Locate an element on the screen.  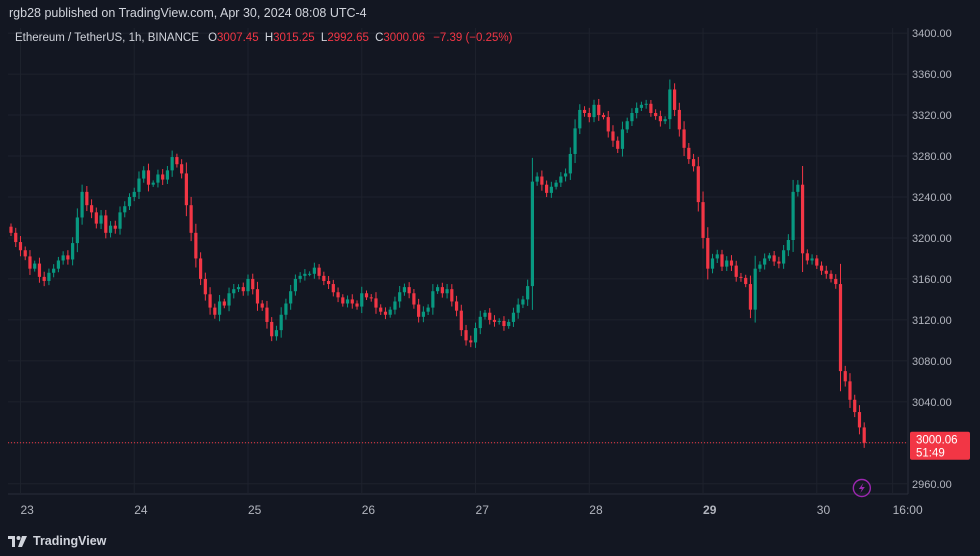
legend-change-value: −7.39 (−0.25%) is located at coordinates (473, 38).